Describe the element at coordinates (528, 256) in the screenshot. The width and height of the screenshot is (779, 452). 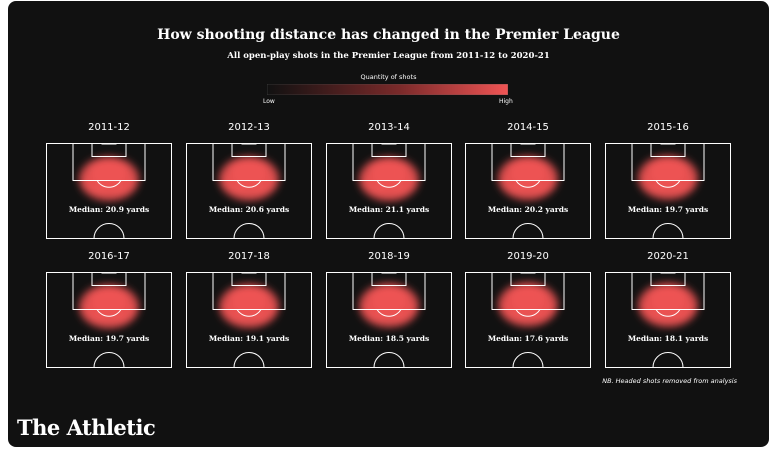
I see `season-label: 2019-20` at that location.